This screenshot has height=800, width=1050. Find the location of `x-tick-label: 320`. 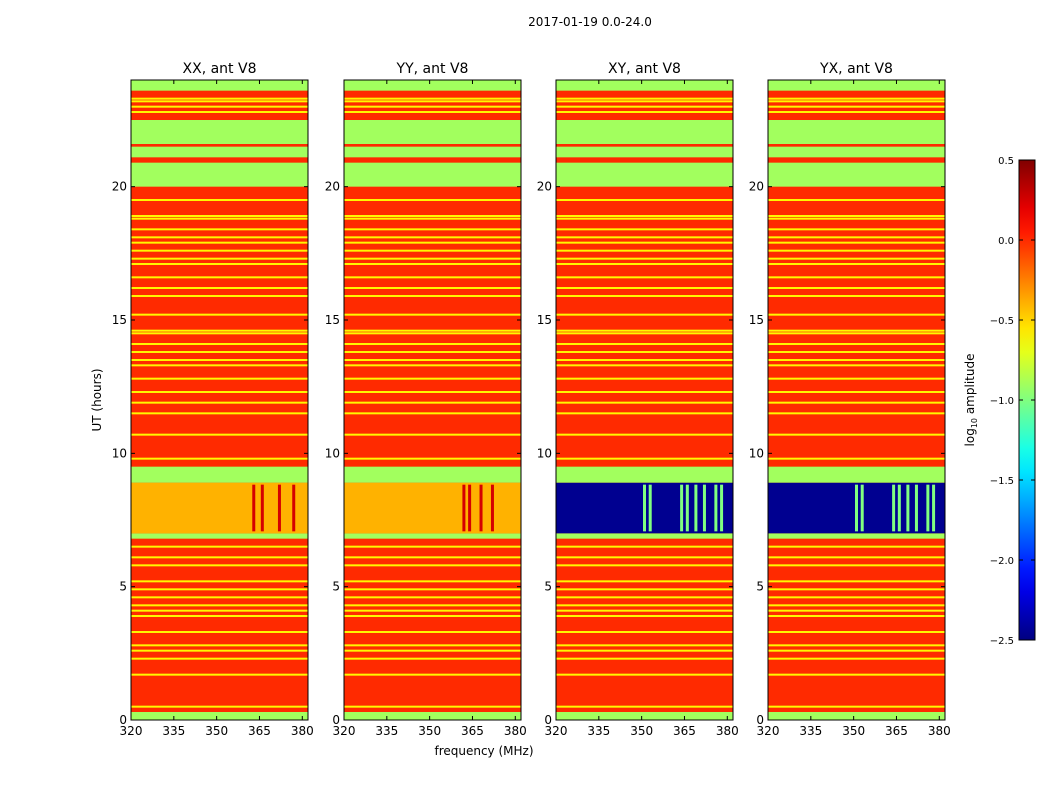

x-tick-label: 320 is located at coordinates (768, 731).